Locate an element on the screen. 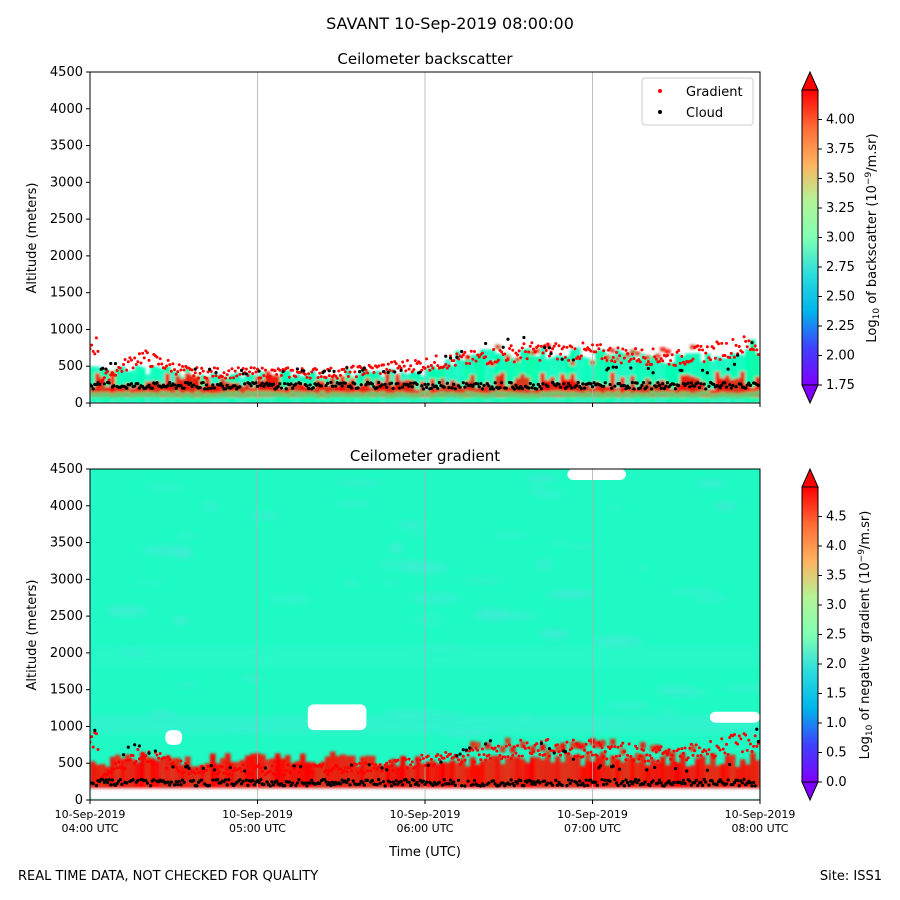 This screenshot has height=900, width=900. y-tick-label: 4000 is located at coordinates (66, 506).